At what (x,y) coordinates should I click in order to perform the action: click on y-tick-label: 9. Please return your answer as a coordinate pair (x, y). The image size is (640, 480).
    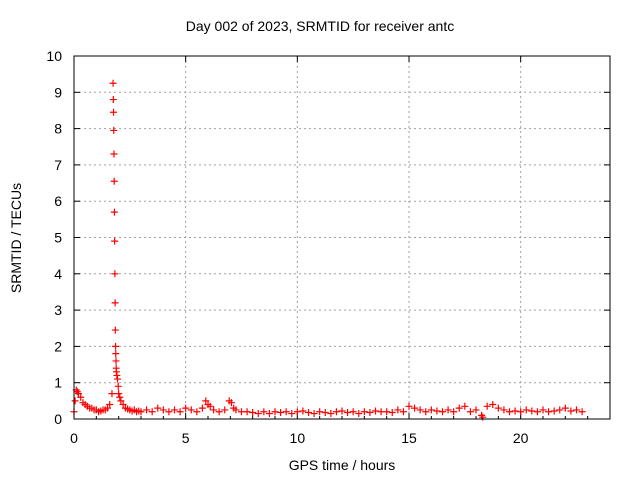
    Looking at the image, I should click on (58, 92).